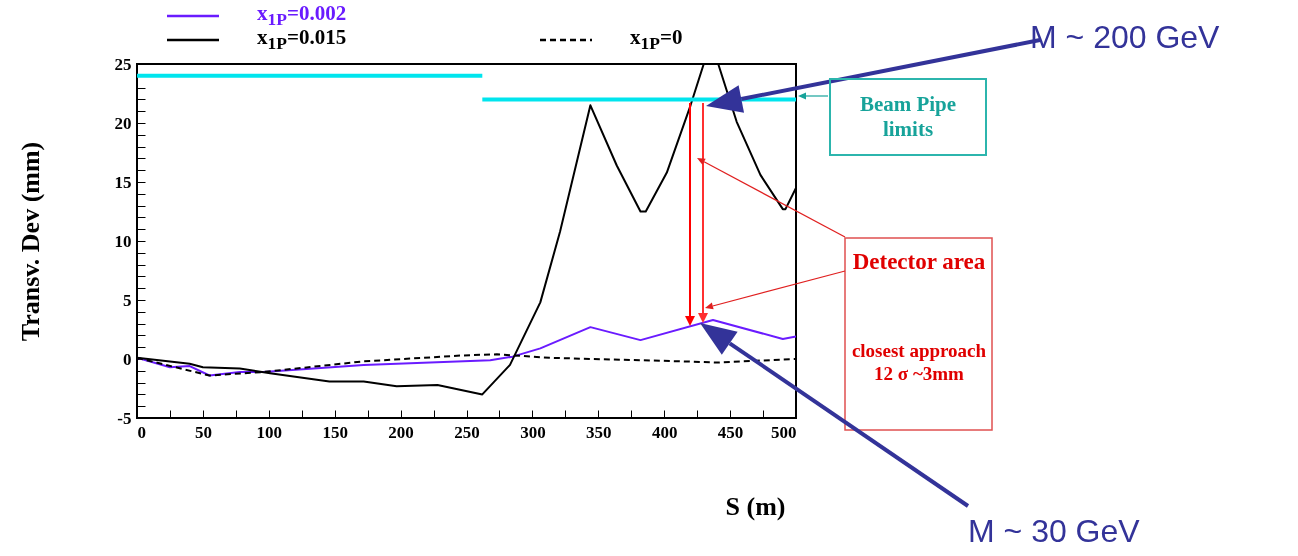 The image size is (1298, 556). What do you see at coordinates (755, 506) in the screenshot?
I see `x-axis-title: S (m)` at bounding box center [755, 506].